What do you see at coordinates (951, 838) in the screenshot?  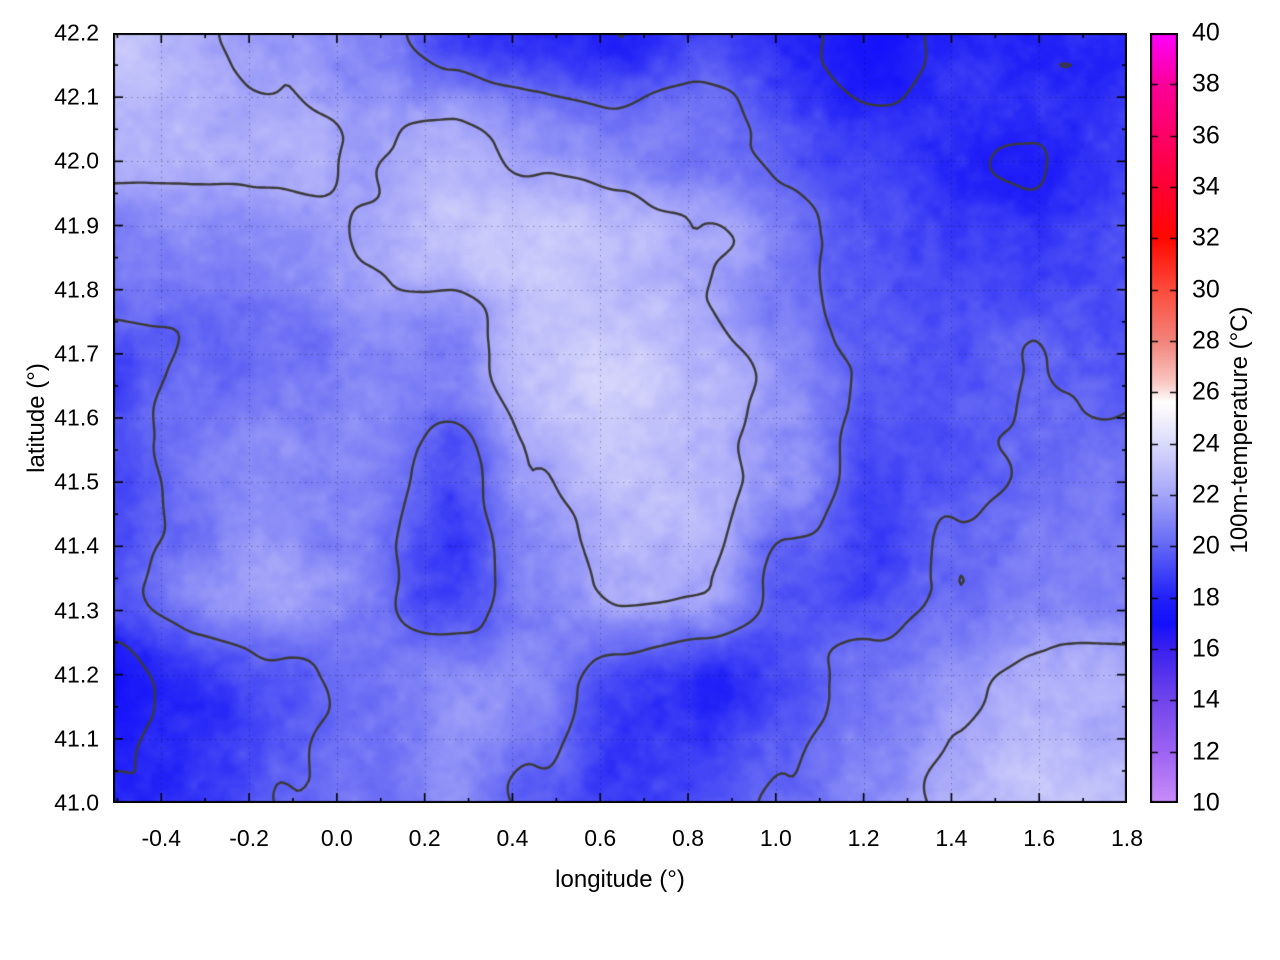 I see `x-tick-label: 1.4` at bounding box center [951, 838].